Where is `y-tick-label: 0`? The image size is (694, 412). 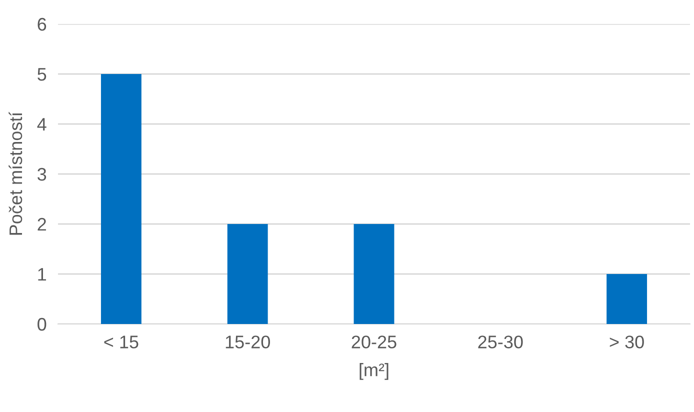
y-tick-label: 0 is located at coordinates (42, 324).